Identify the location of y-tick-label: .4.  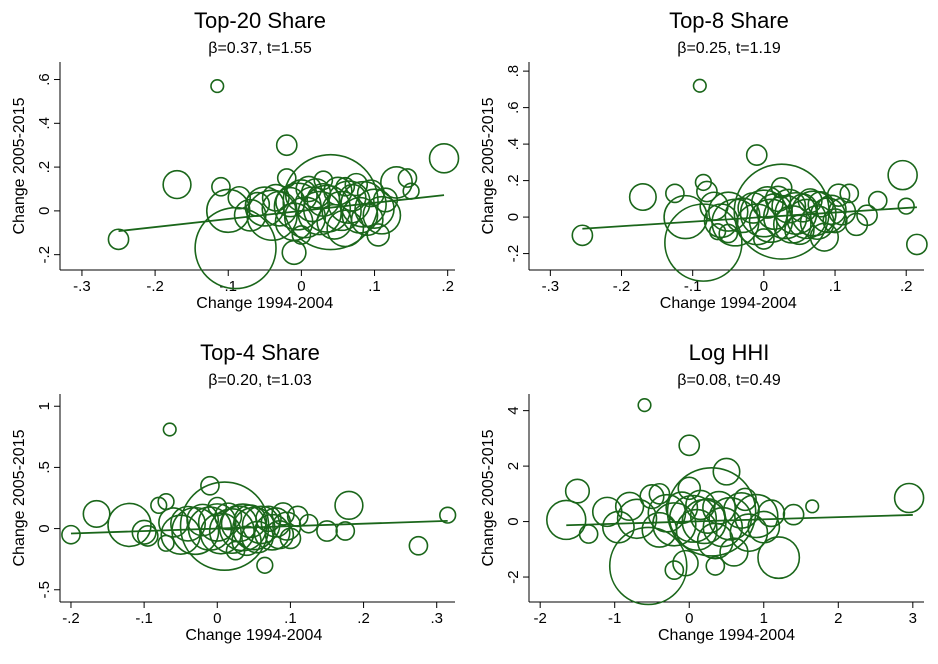
(513, 144).